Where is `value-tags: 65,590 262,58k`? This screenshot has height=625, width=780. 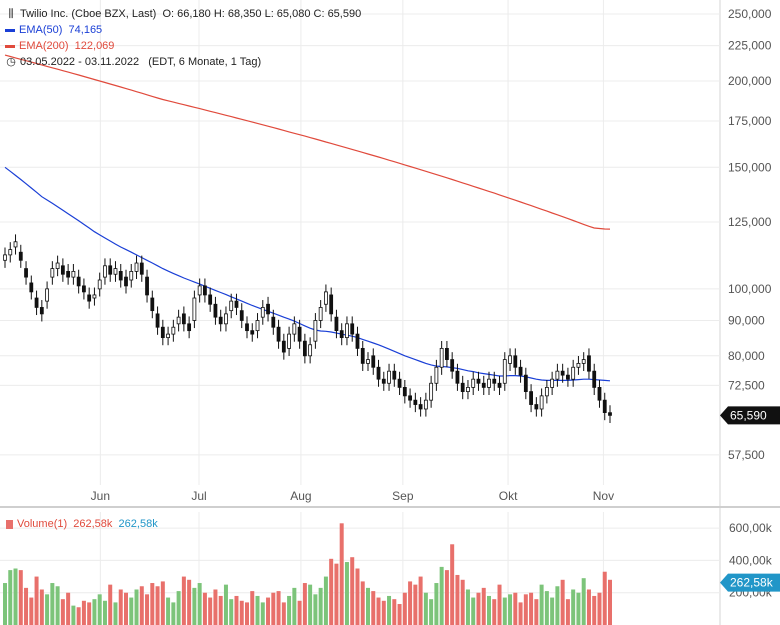
value-tags: 65,590 262,58k is located at coordinates (750, 499).